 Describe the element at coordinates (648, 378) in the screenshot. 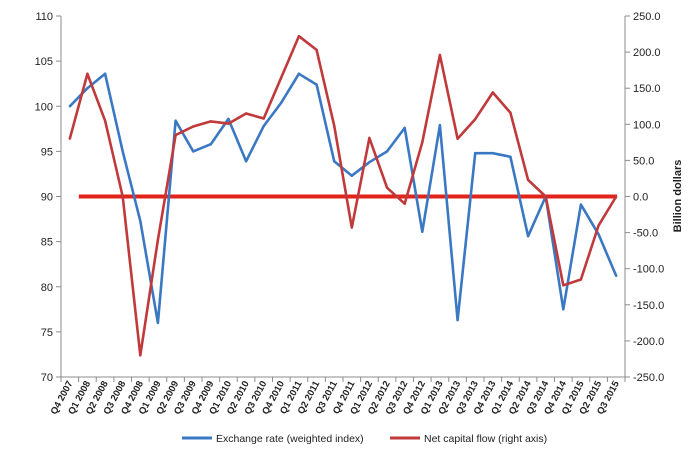

I see `right-tick-label: -250.0` at that location.